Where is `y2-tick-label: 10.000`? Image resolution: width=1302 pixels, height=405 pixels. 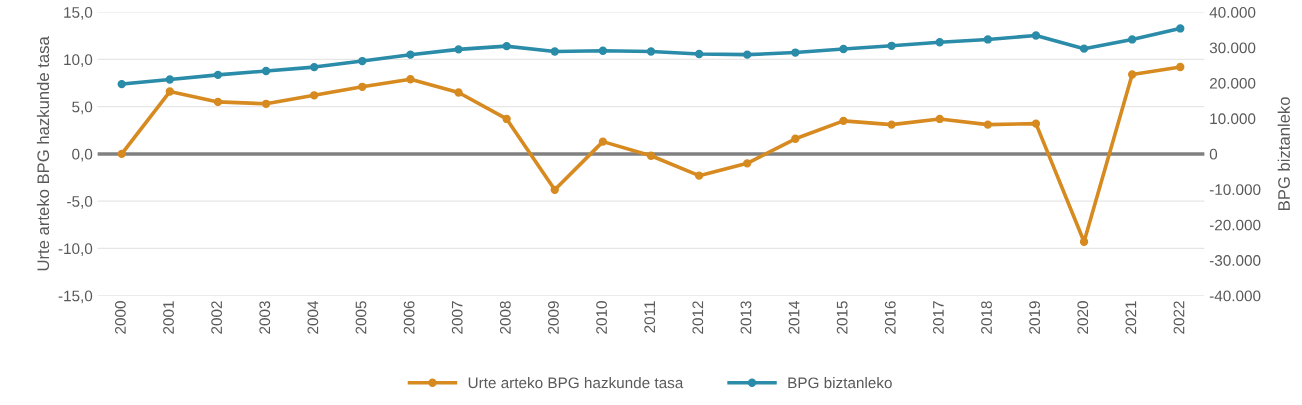
y2-tick-label: 10.000 is located at coordinates (1233, 119).